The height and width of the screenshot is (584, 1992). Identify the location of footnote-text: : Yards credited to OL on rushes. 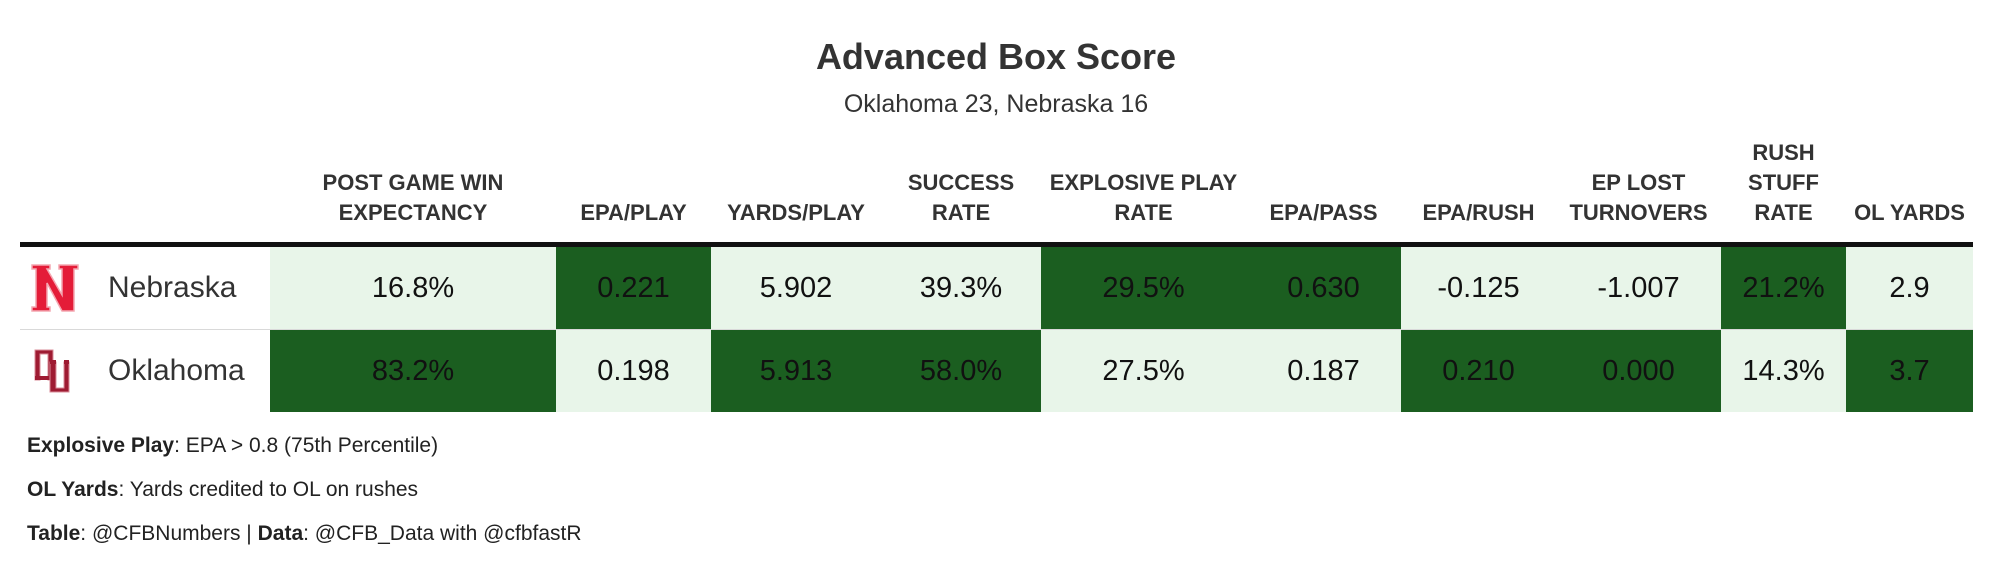
(268, 489).